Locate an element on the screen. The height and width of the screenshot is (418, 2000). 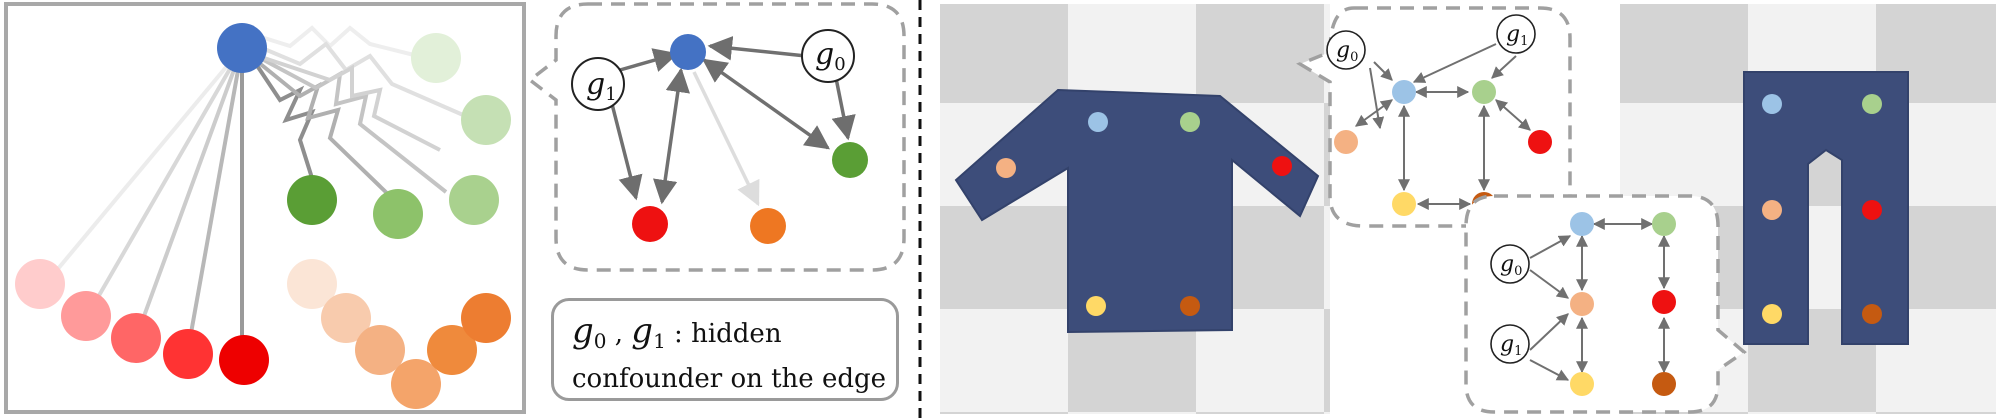
edge-g1-red is located at coordinates (626, 152).